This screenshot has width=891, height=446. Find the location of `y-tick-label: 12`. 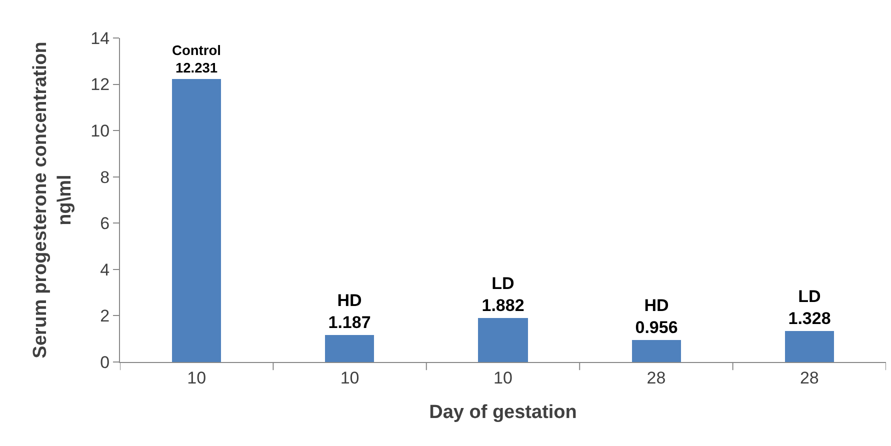

y-tick-label: 12 is located at coordinates (100, 84).